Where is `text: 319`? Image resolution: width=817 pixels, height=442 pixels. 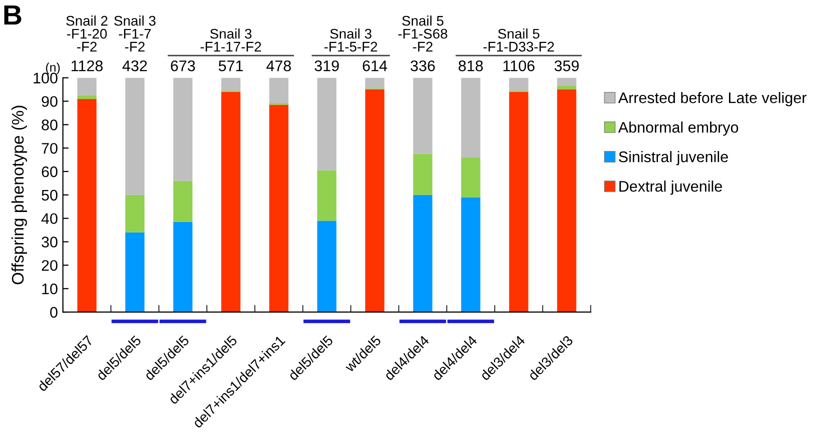
text: 319 is located at coordinates (326, 66).